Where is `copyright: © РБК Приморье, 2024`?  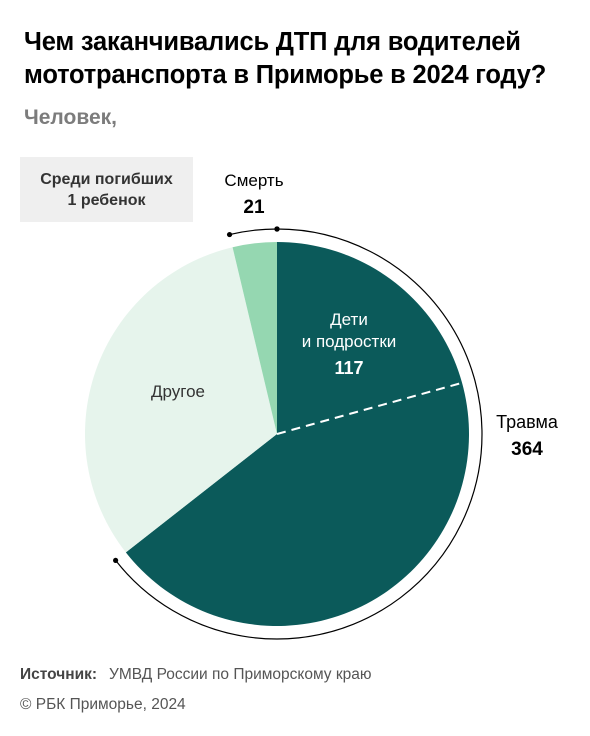 copyright: © РБК Приморье, 2024 is located at coordinates (103, 704).